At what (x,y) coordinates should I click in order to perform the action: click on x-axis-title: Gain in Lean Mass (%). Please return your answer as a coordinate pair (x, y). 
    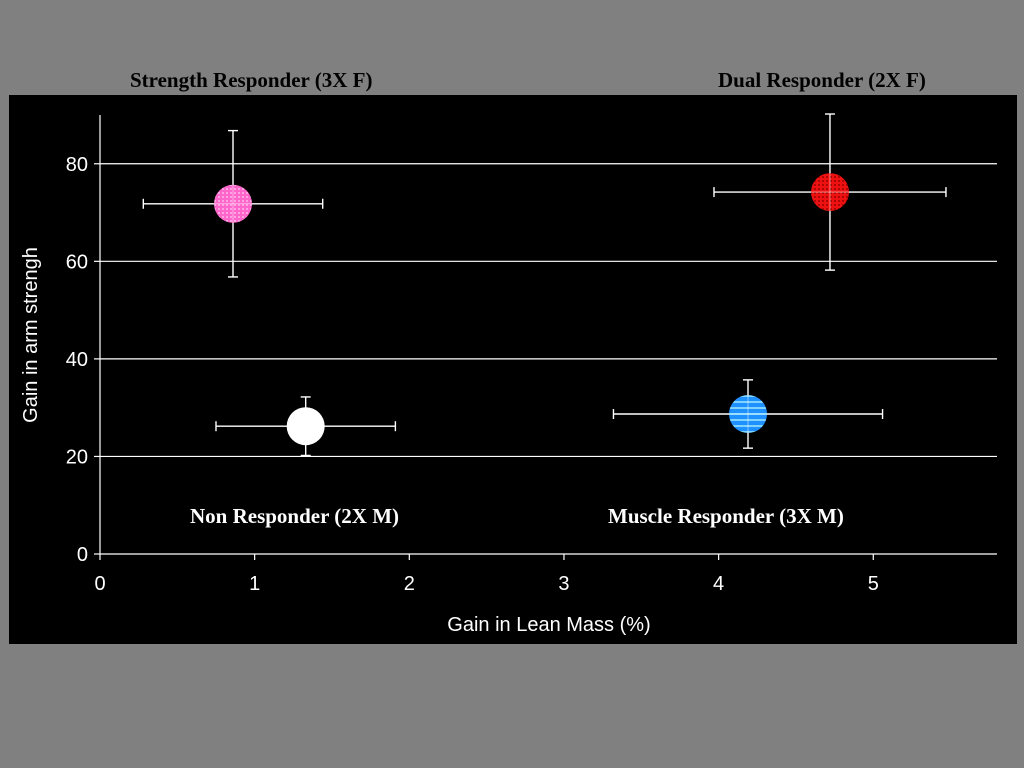
    Looking at the image, I should click on (548, 625).